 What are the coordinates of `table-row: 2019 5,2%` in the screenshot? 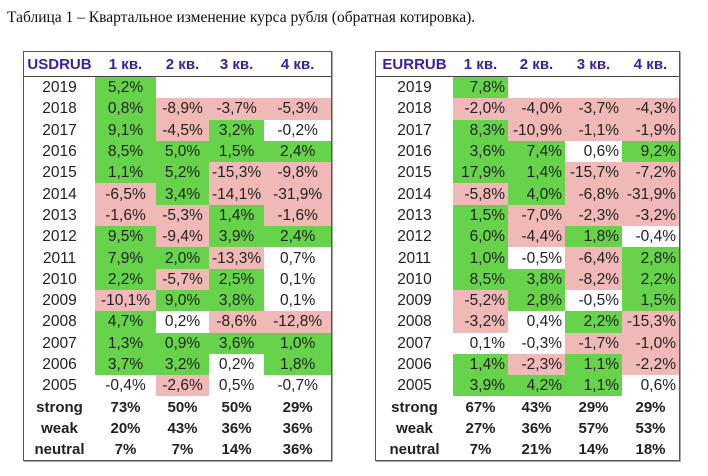 It's located at (177, 87).